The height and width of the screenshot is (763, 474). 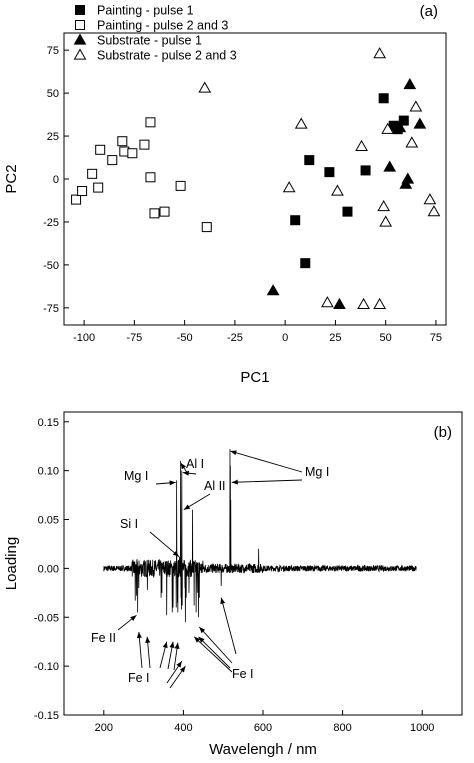 I want to click on x-tick-label: 600, so click(x=263, y=728).